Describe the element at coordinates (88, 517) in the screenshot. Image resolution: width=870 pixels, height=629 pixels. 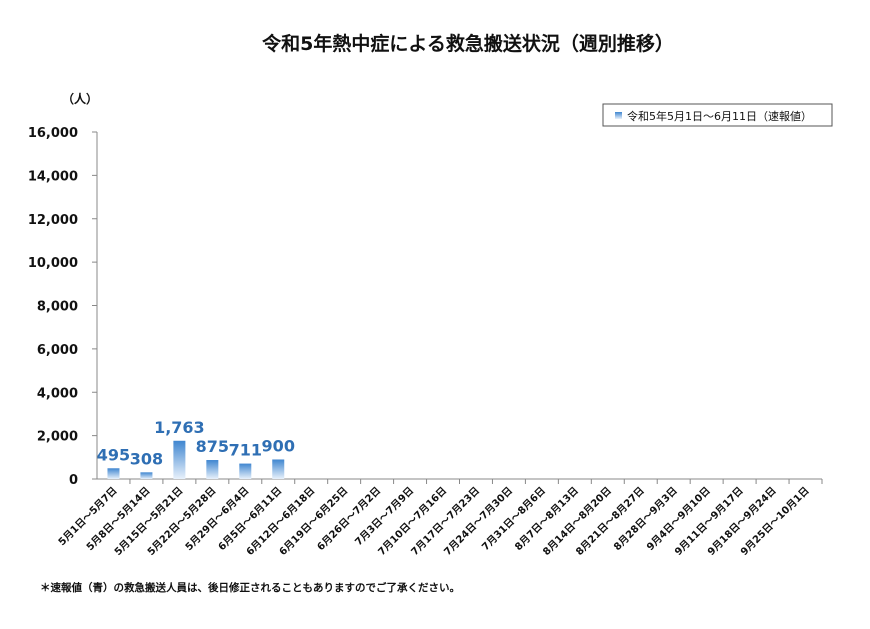
I see `x-tick-label: 5月1日～5月7日` at that location.